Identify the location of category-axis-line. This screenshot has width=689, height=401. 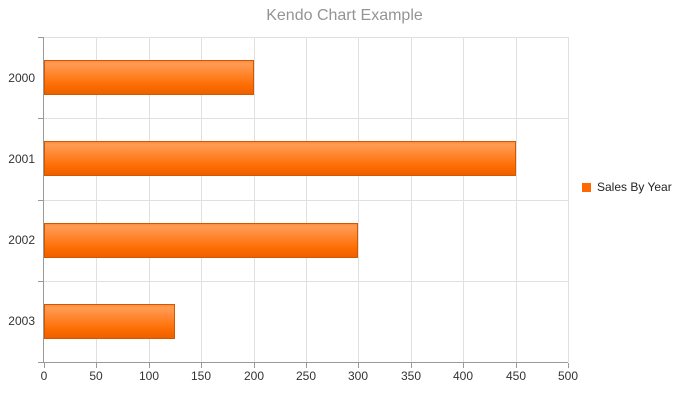
(43, 199).